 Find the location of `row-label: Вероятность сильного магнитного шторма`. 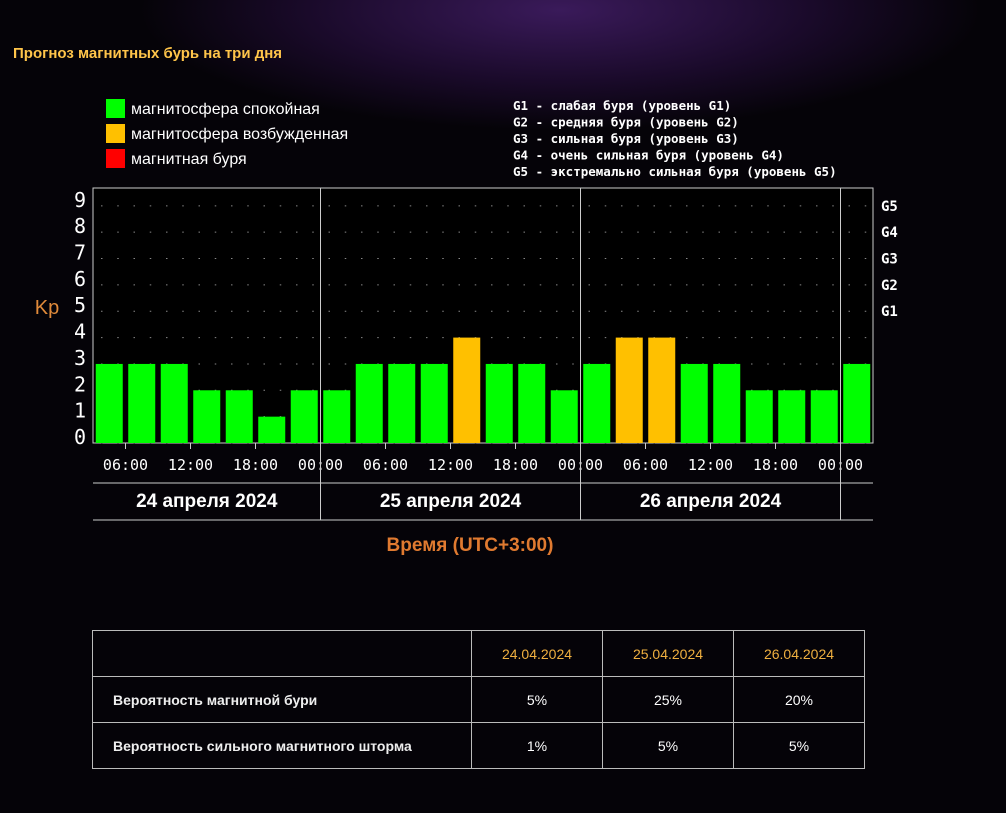

row-label: Вероятность сильного магнитного шторма is located at coordinates (282, 745).